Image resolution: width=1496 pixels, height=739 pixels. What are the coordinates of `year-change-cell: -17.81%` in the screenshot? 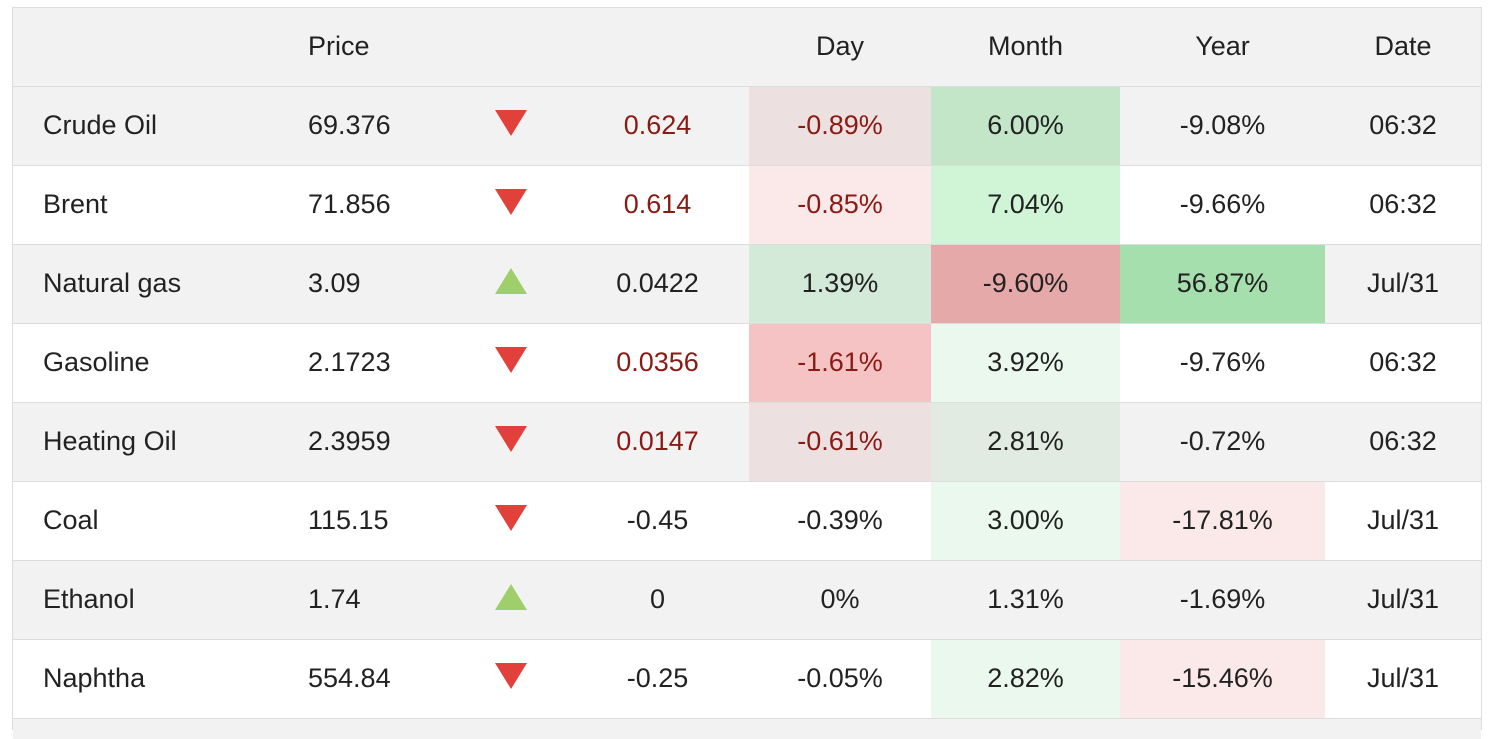 It's located at (1222, 520).